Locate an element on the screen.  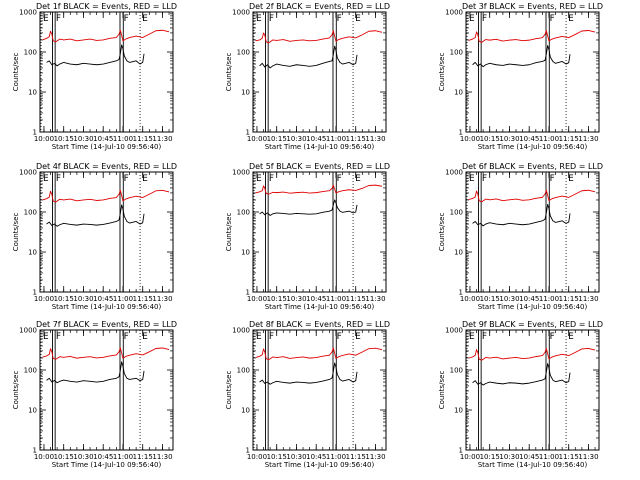
panel-title: Det 7f BLACK = Events, RED = LLD is located at coordinates (106, 324).